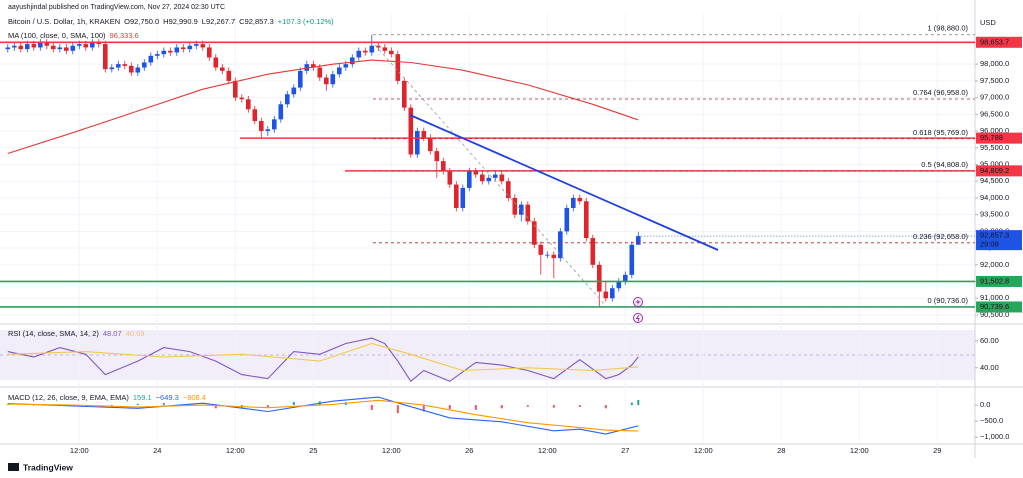 Image resolution: width=1023 pixels, height=478 pixels. I want to click on y-tick-label: 40.00, so click(989, 367).